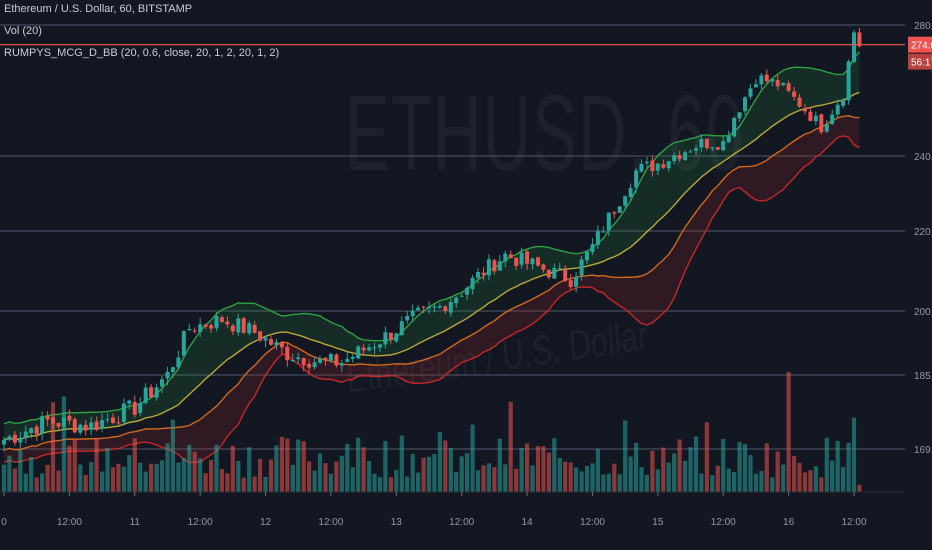 The height and width of the screenshot is (550, 932). I want to click on price-tick-label: 220.00, so click(923, 232).